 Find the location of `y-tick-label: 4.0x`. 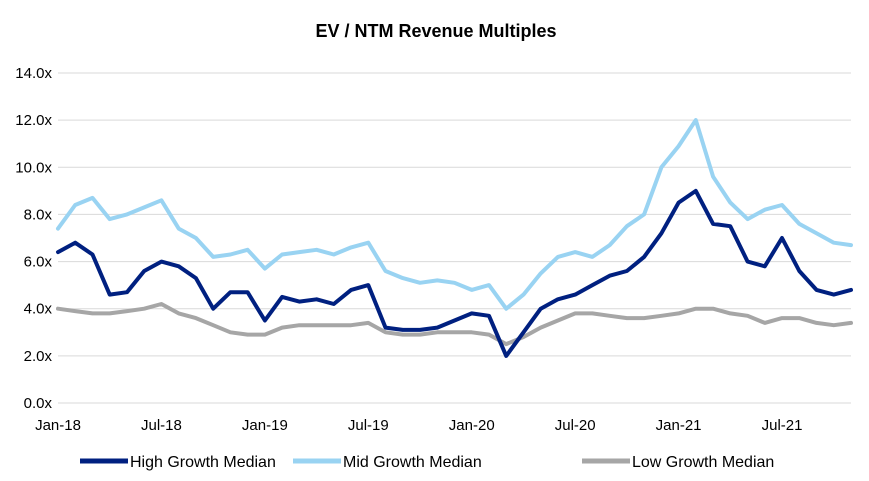

y-tick-label: 4.0x is located at coordinates (38, 309).